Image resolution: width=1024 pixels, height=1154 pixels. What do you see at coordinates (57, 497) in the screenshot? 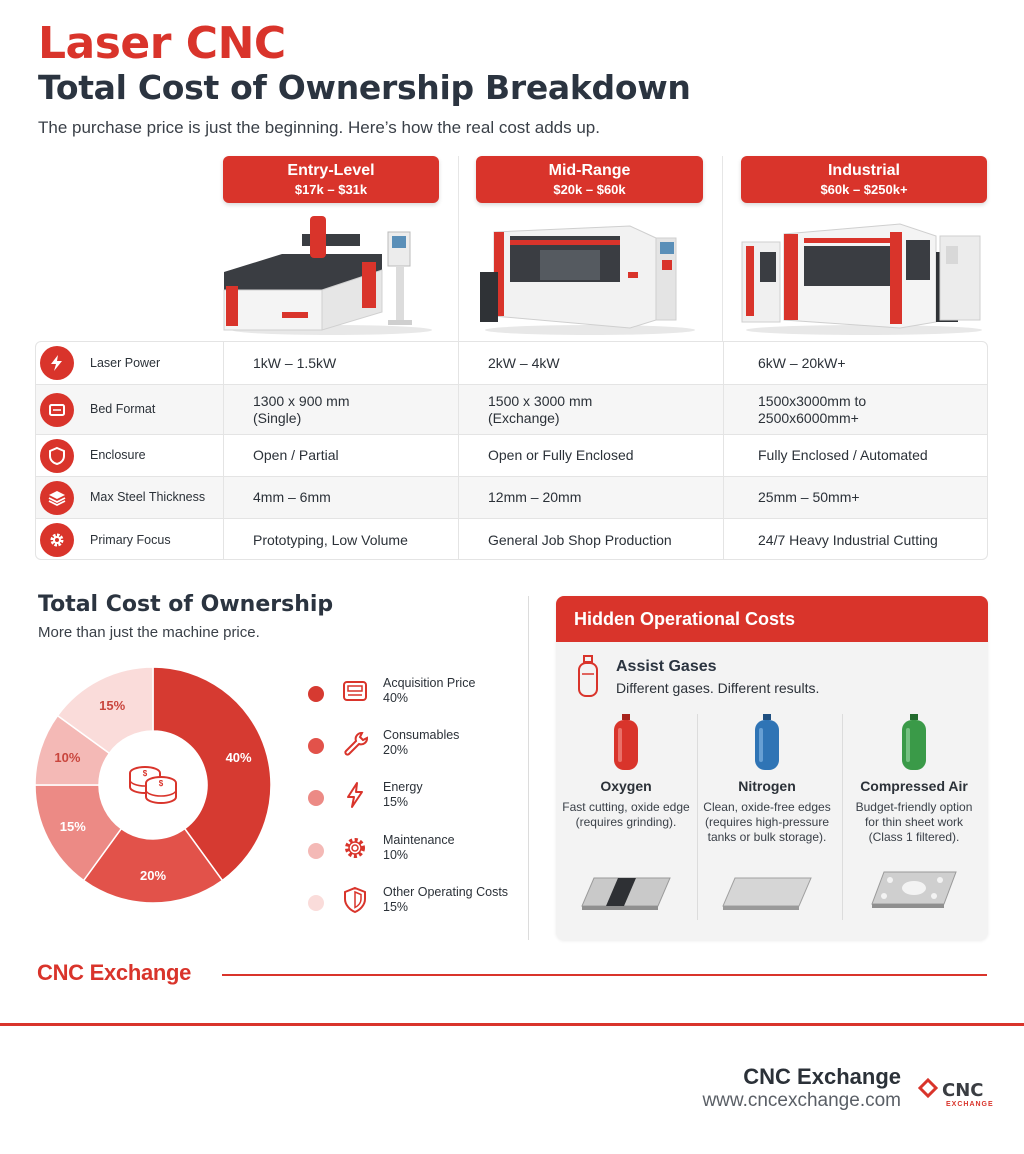
I see `layers-icon` at bounding box center [57, 497].